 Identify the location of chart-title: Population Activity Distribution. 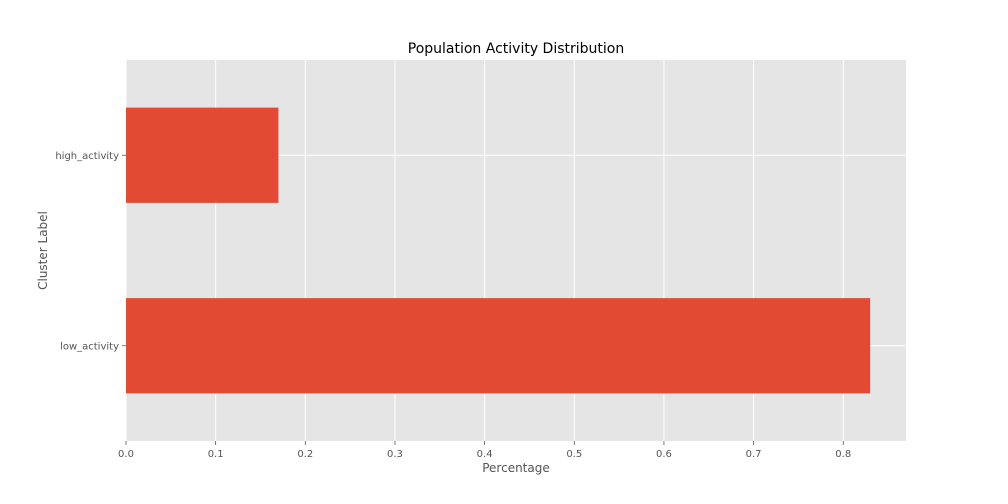
(516, 49).